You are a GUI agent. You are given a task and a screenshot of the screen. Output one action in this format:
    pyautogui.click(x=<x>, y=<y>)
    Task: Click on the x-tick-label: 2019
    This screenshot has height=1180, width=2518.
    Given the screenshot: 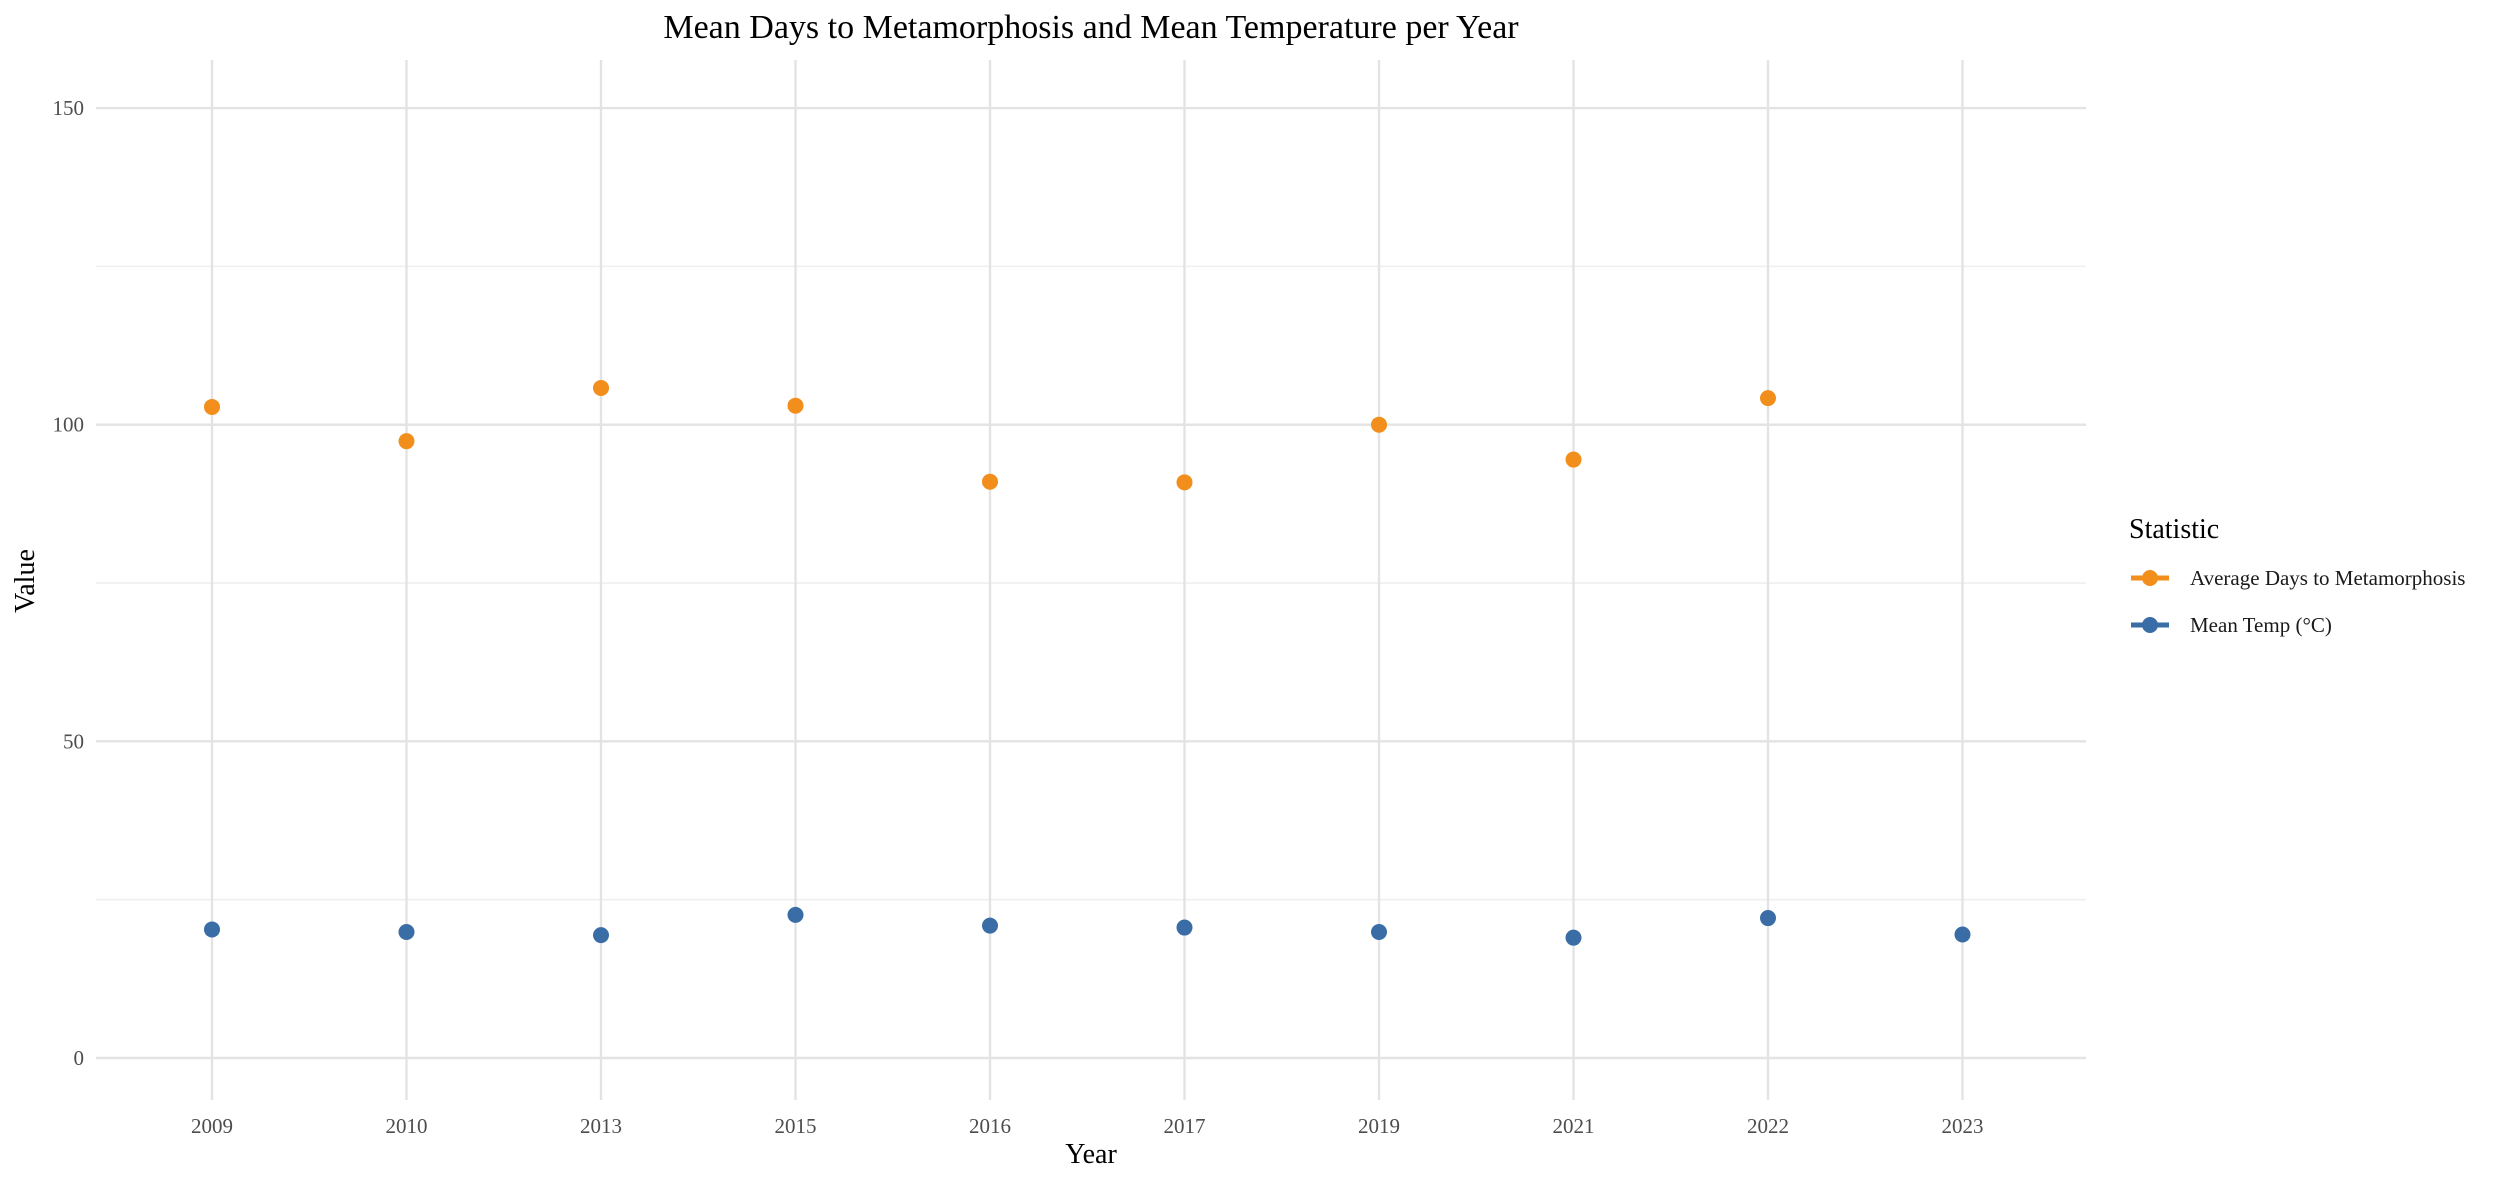 What is the action you would take?
    pyautogui.click(x=1379, y=1126)
    